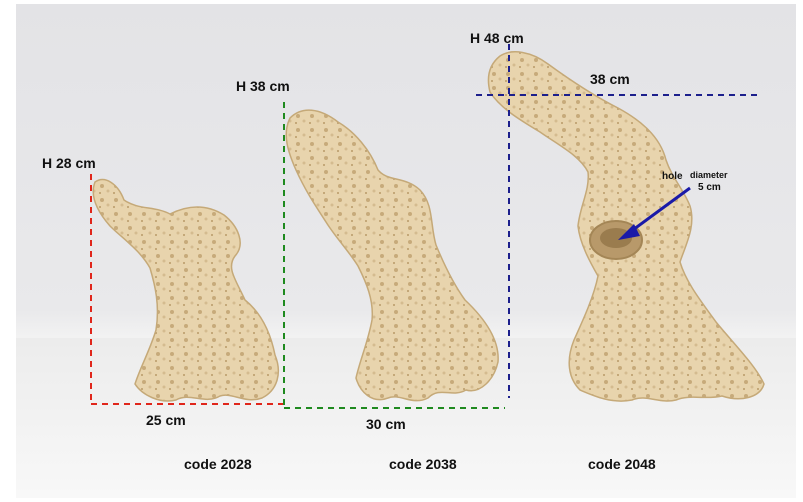  I want to click on width-label-2028: 25 cm, so click(166, 420).